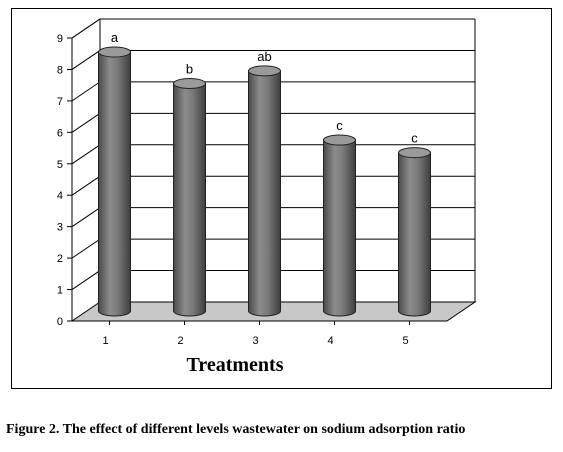 This screenshot has width=563, height=452. I want to click on y-tick-label: 5, so click(60, 165).